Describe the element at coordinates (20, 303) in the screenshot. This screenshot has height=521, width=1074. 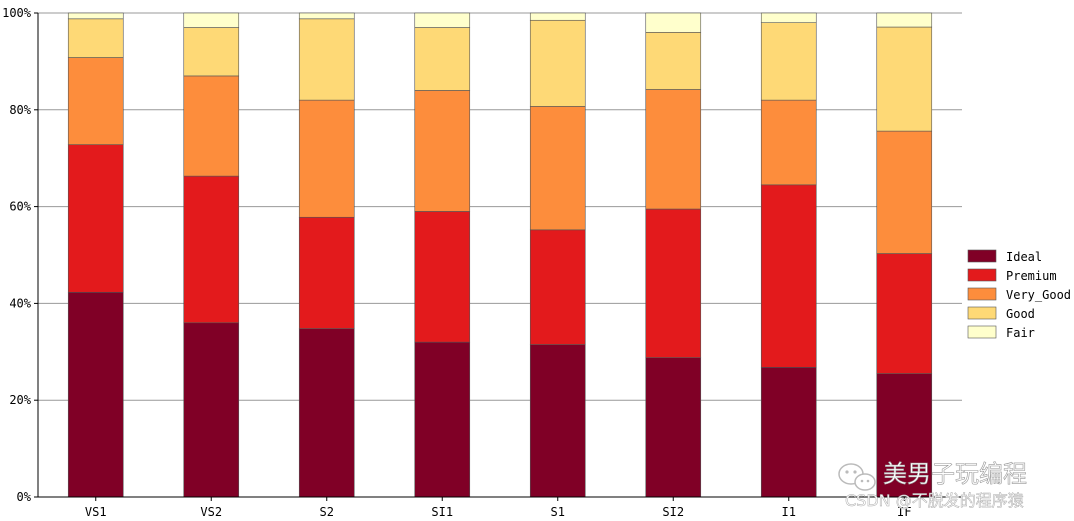
I see `y-tick-label: 40%` at that location.